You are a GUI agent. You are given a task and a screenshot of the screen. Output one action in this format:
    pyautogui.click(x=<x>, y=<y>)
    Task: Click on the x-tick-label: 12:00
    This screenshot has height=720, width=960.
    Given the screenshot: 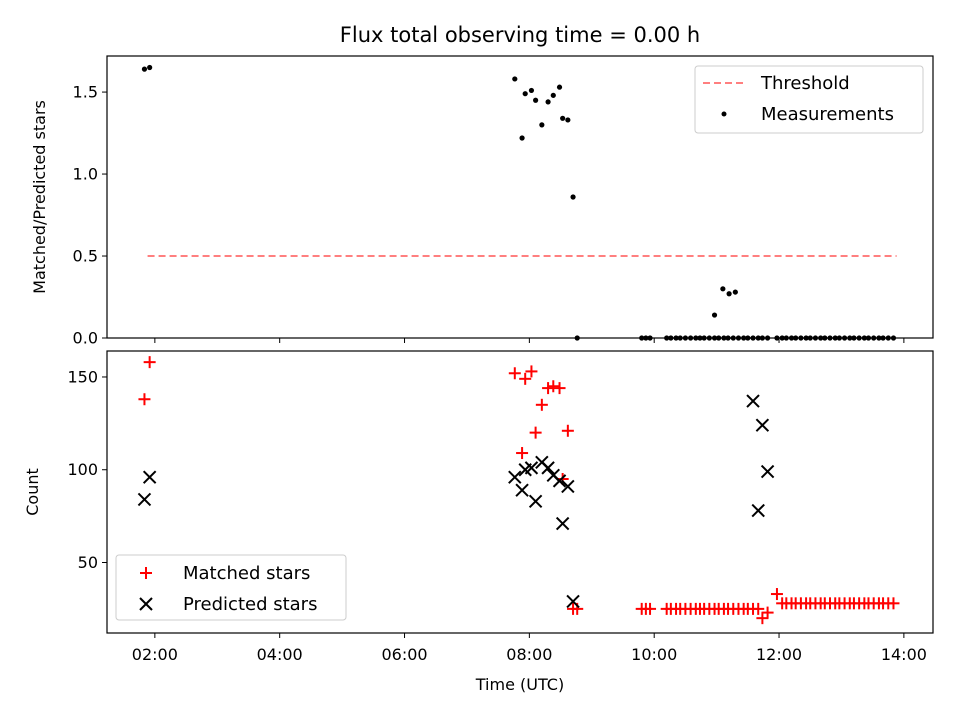 What is the action you would take?
    pyautogui.click(x=779, y=654)
    